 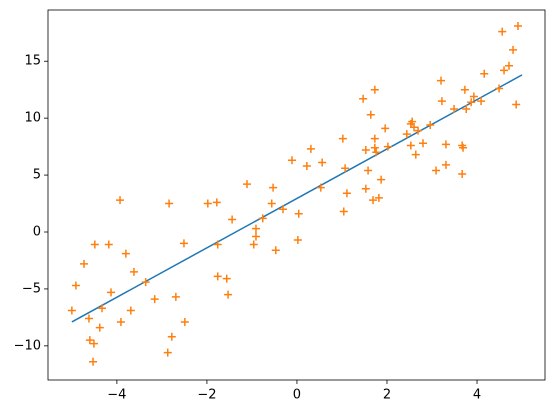 I want to click on x-tick-label: −2, so click(x=206, y=395).